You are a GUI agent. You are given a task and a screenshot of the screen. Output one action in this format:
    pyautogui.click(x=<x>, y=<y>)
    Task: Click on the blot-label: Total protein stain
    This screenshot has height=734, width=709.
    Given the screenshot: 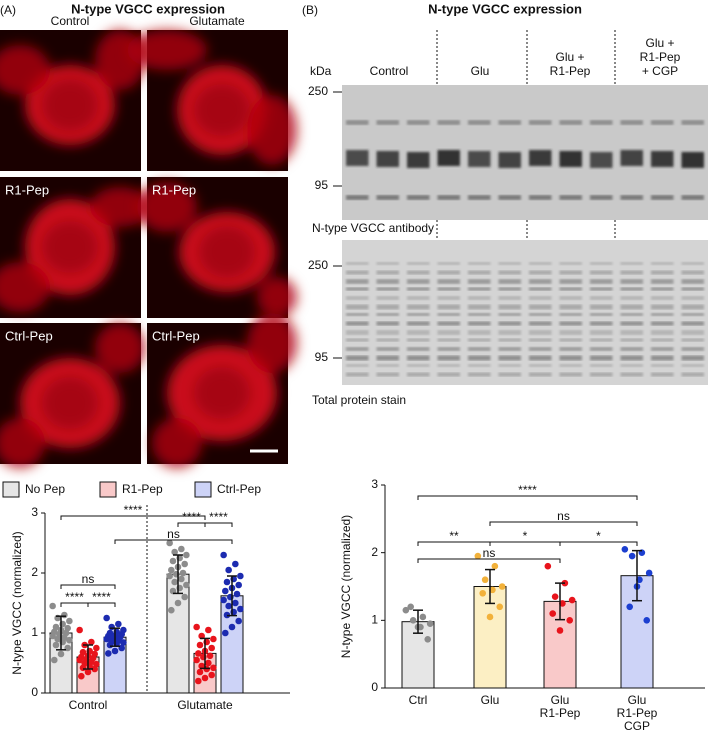 What is the action you would take?
    pyautogui.click(x=359, y=400)
    